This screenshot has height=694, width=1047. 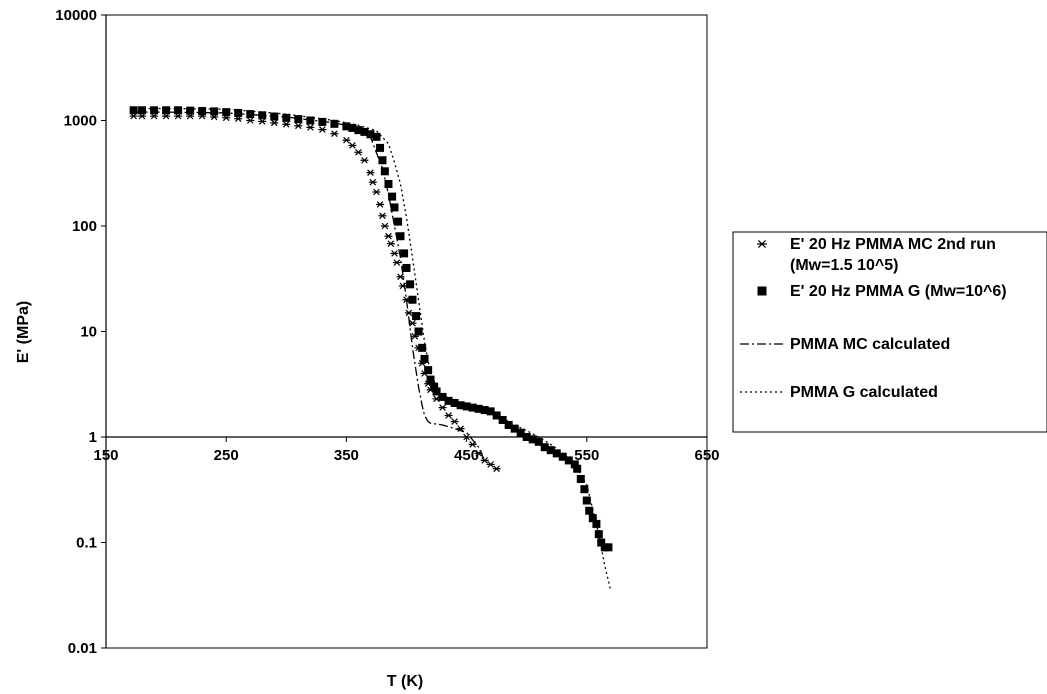 I want to click on legend-marker, so click(x=762, y=244).